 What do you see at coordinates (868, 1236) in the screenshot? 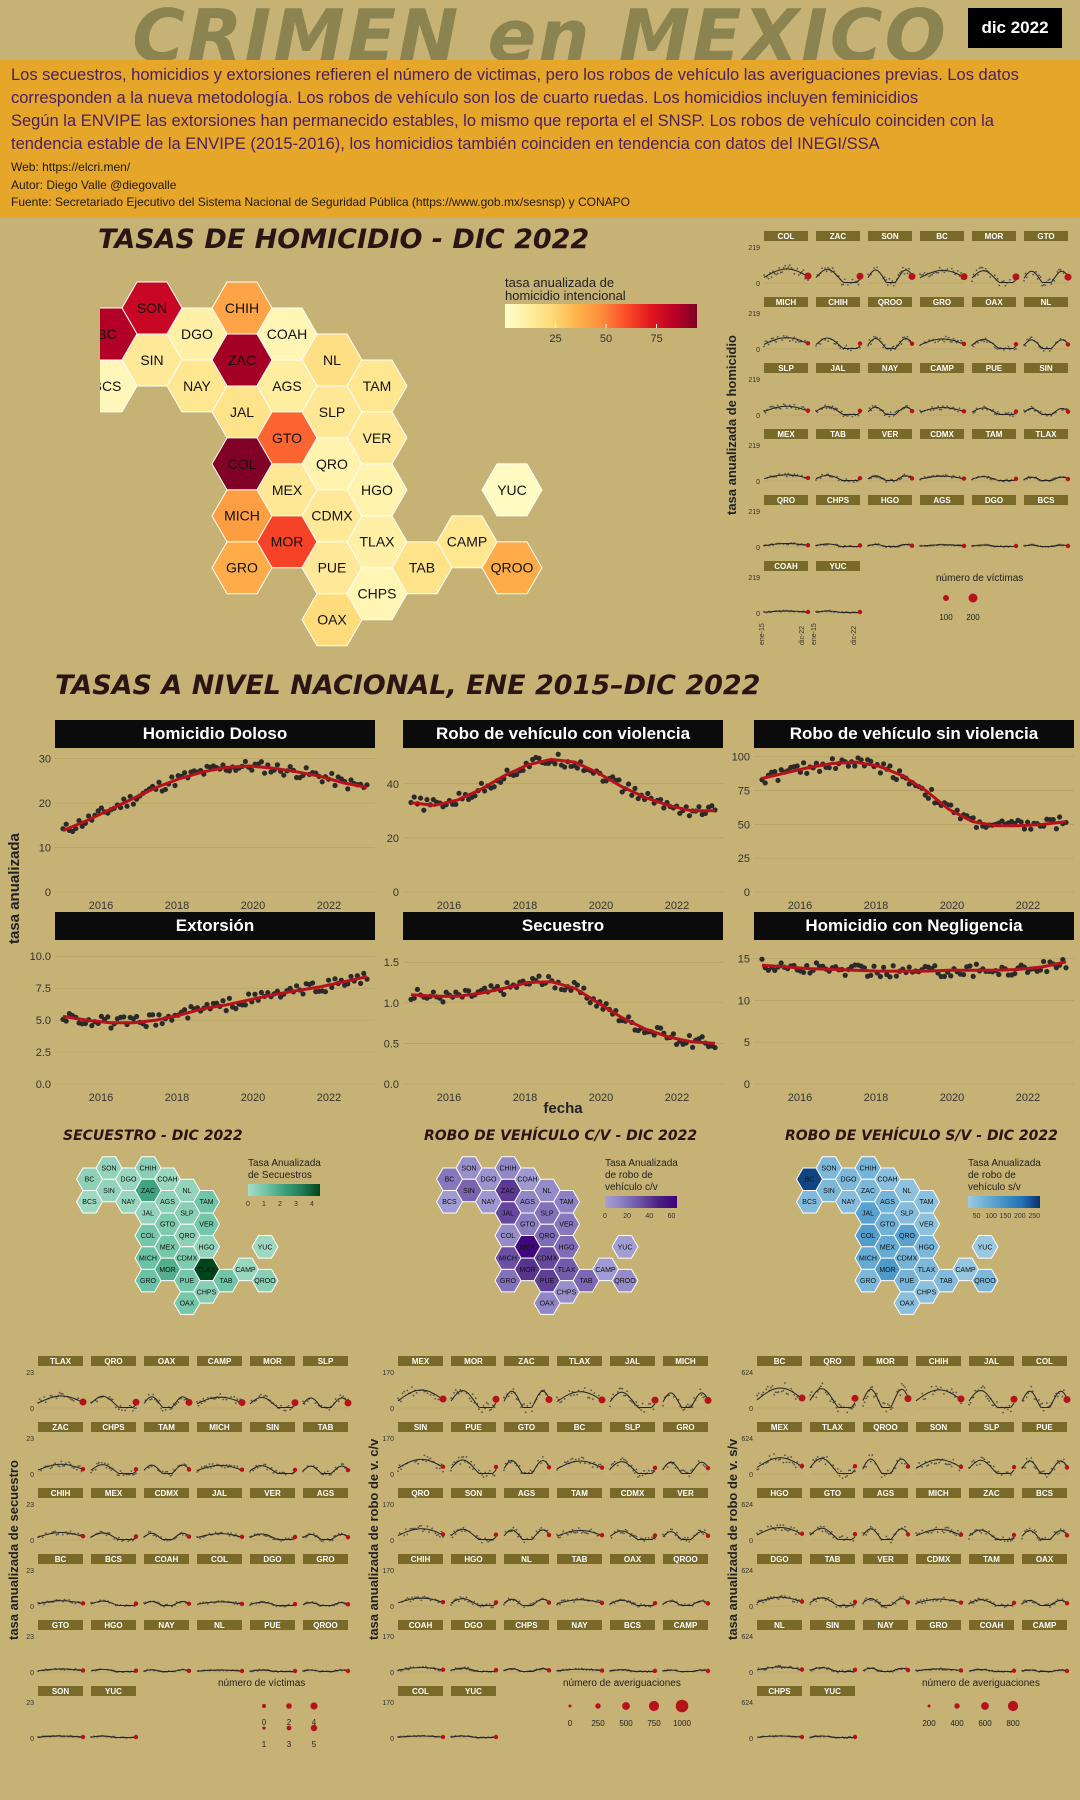
I see `state-hex-label: COL` at bounding box center [868, 1236].